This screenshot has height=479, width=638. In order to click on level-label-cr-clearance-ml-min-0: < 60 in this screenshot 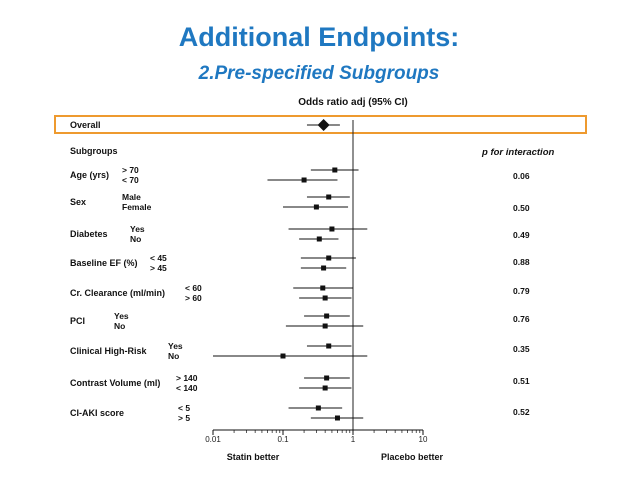, I will do `click(193, 288)`.